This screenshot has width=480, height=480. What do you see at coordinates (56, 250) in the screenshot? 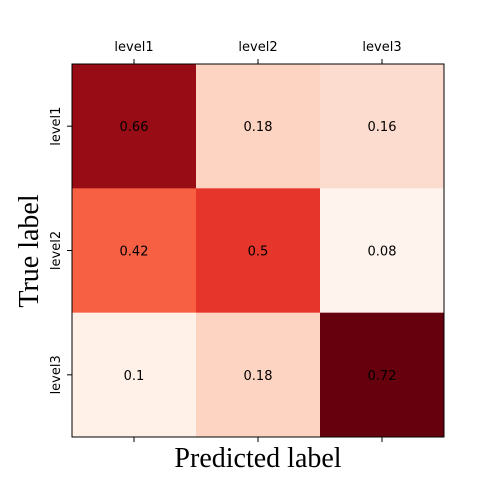
I see `y-tick-label: level2` at bounding box center [56, 250].